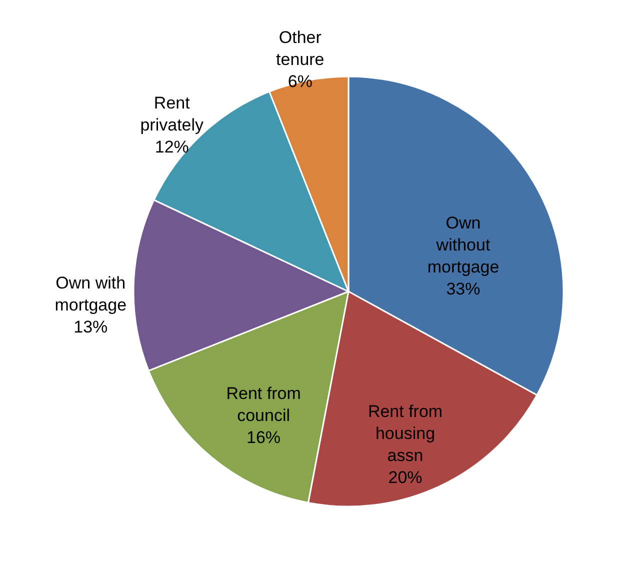 The height and width of the screenshot is (563, 637). Describe the element at coordinates (172, 113) in the screenshot. I see `slice-label: Rent privately` at that location.